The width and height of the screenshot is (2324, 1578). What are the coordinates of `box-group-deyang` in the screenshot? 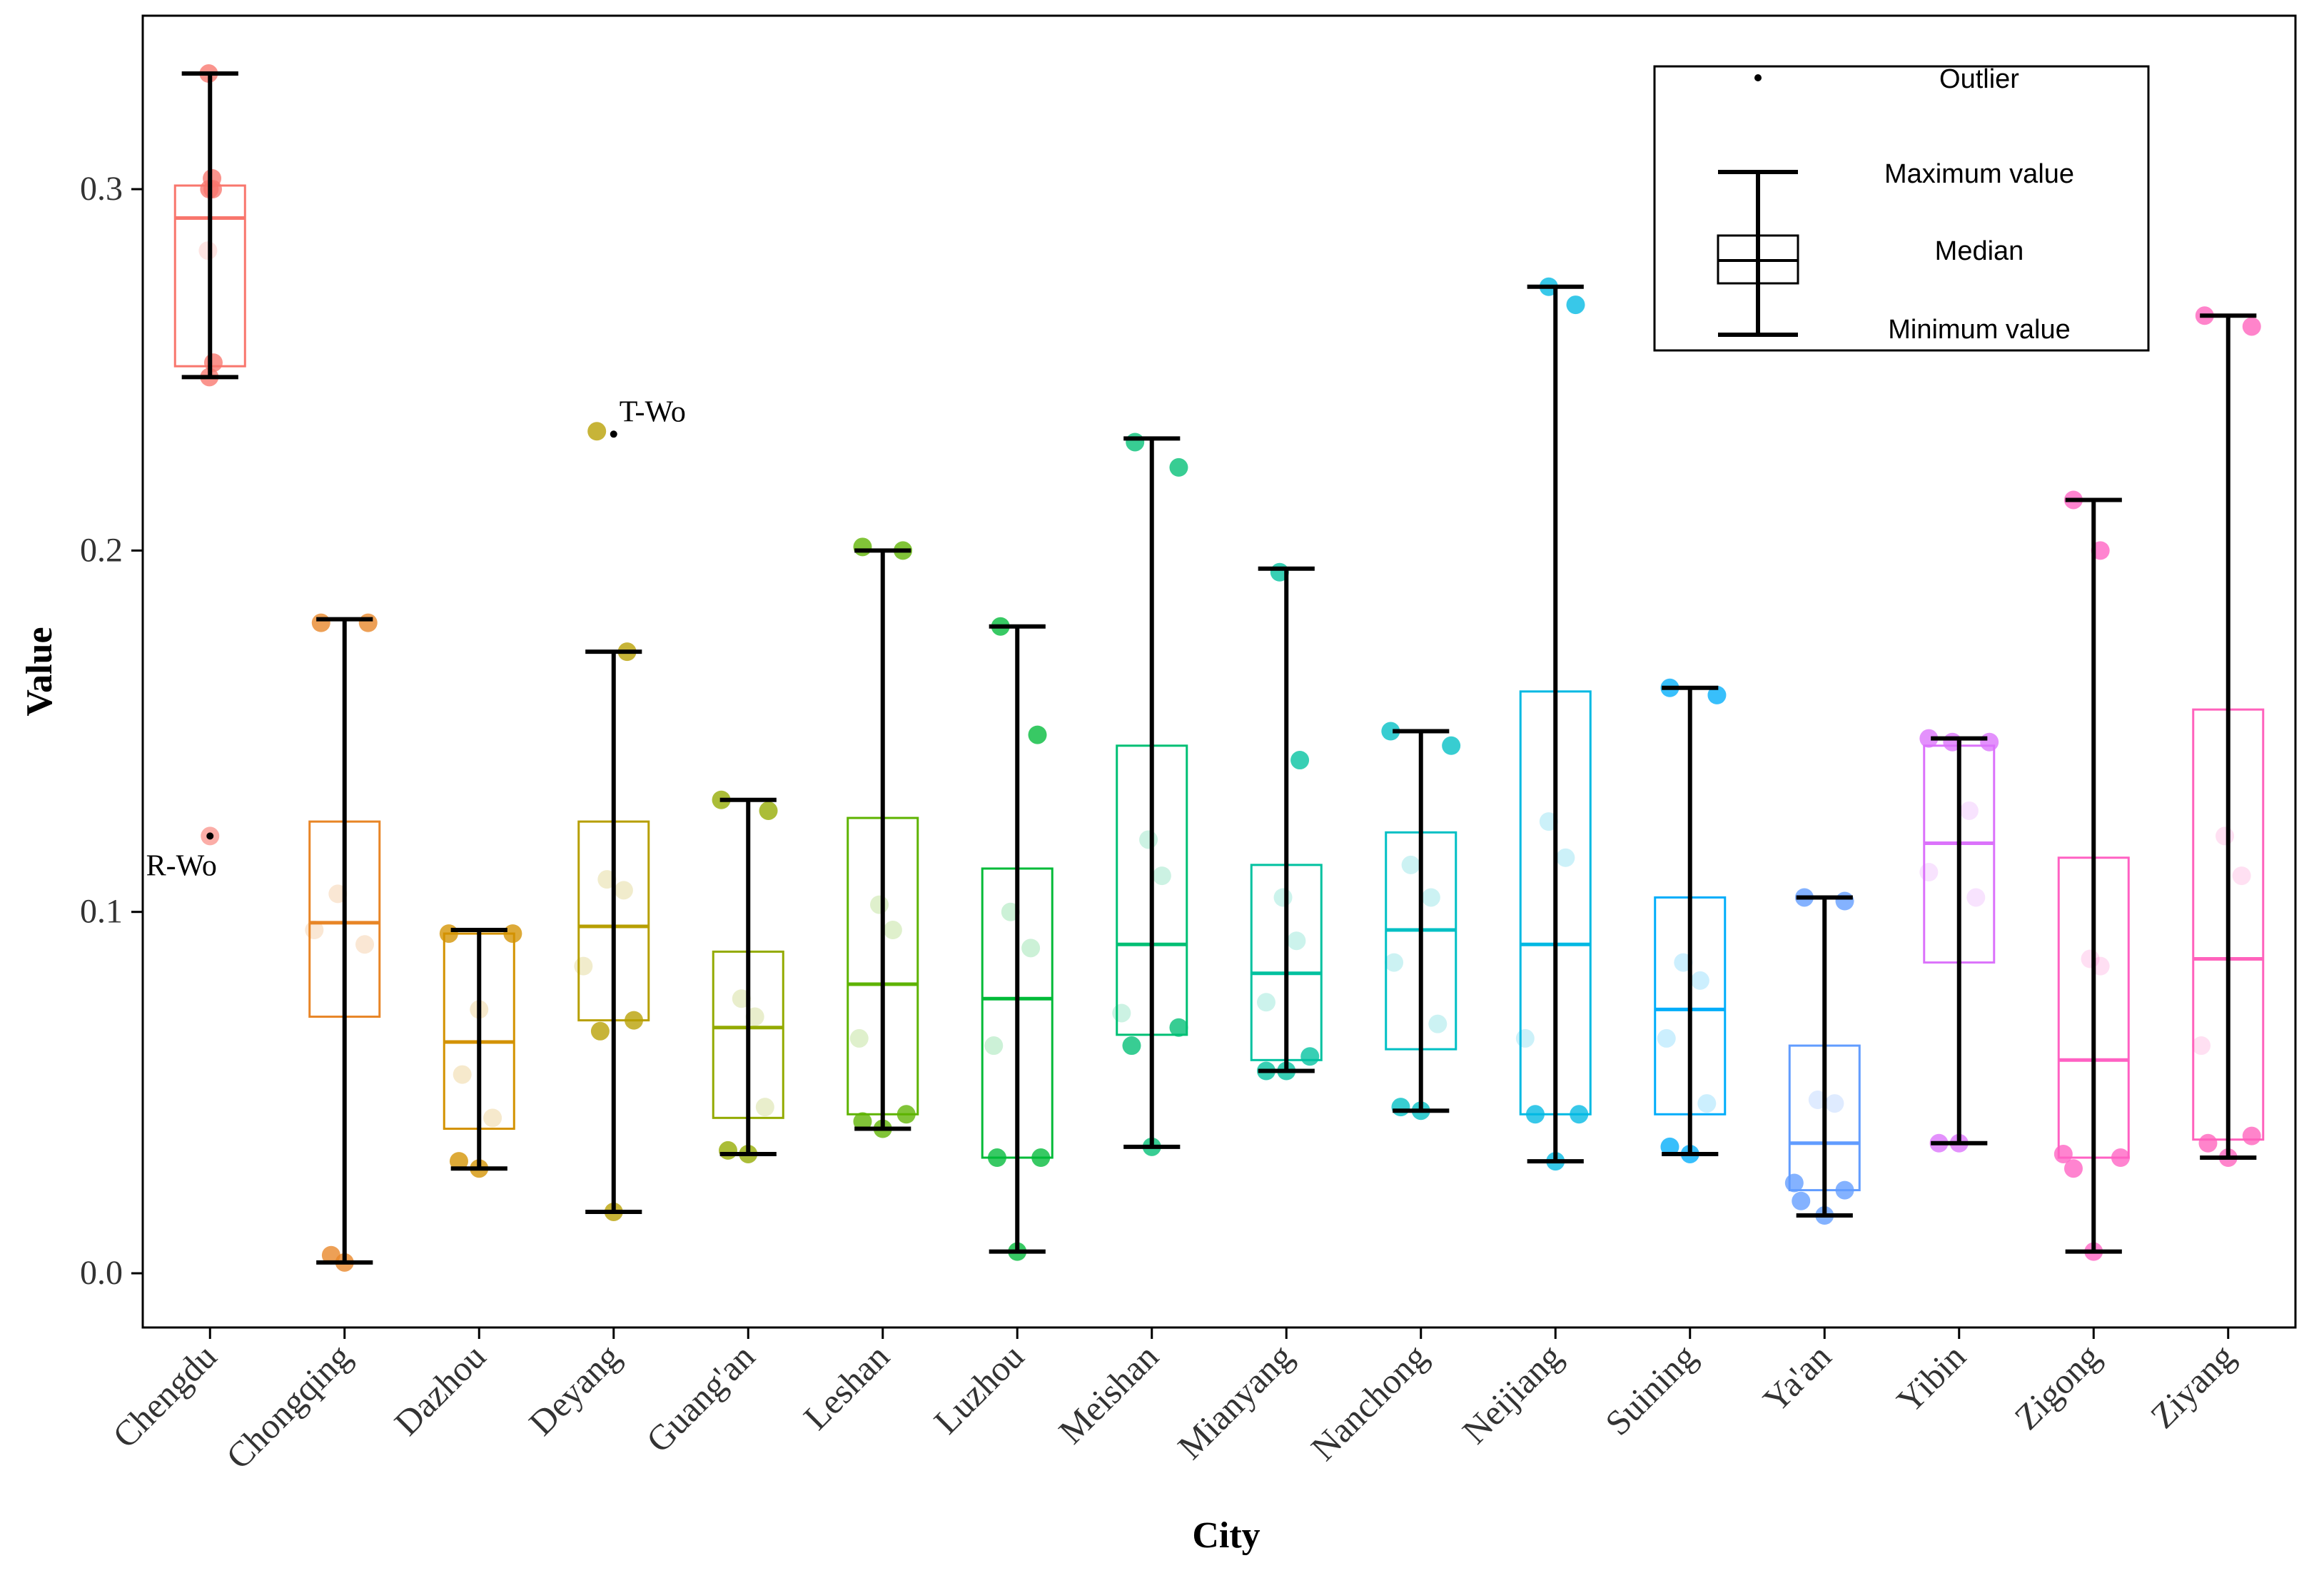 It's located at (612, 821).